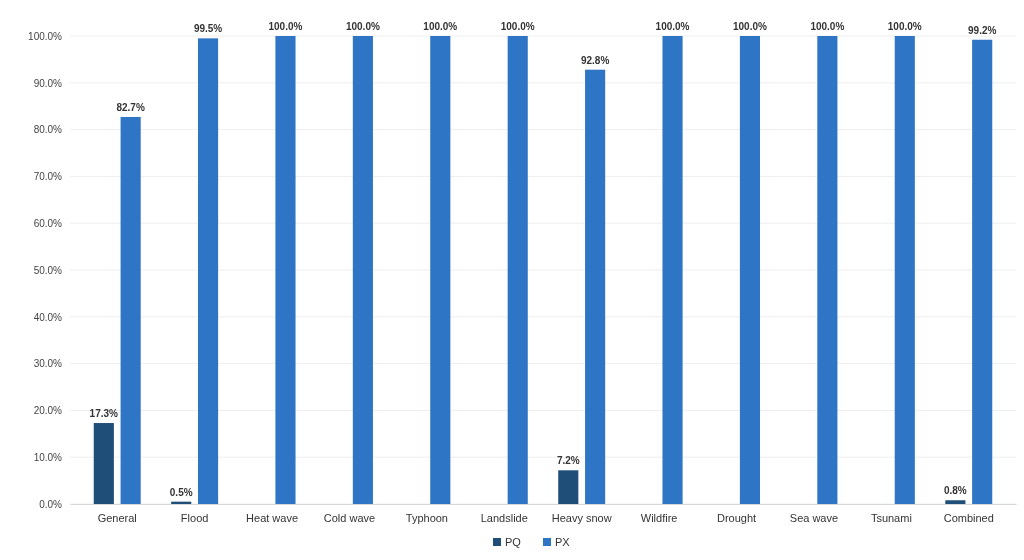 The image size is (1024, 560). Describe the element at coordinates (595, 60) in the screenshot. I see `data-label: 92.8%` at that location.